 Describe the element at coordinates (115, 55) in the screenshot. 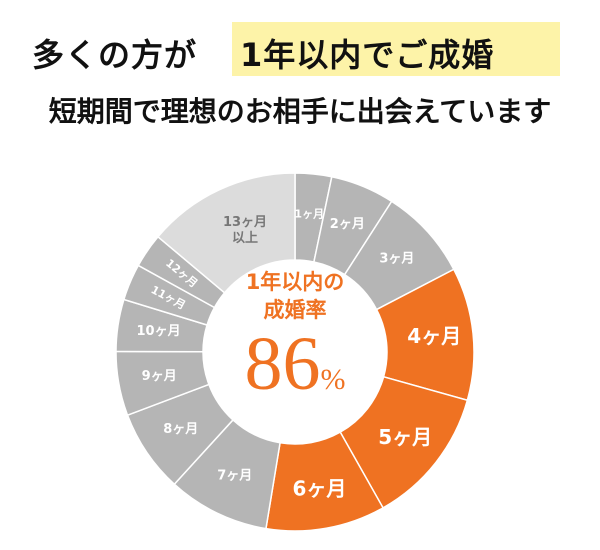

I see `headline-prefix: 多くの方が` at that location.